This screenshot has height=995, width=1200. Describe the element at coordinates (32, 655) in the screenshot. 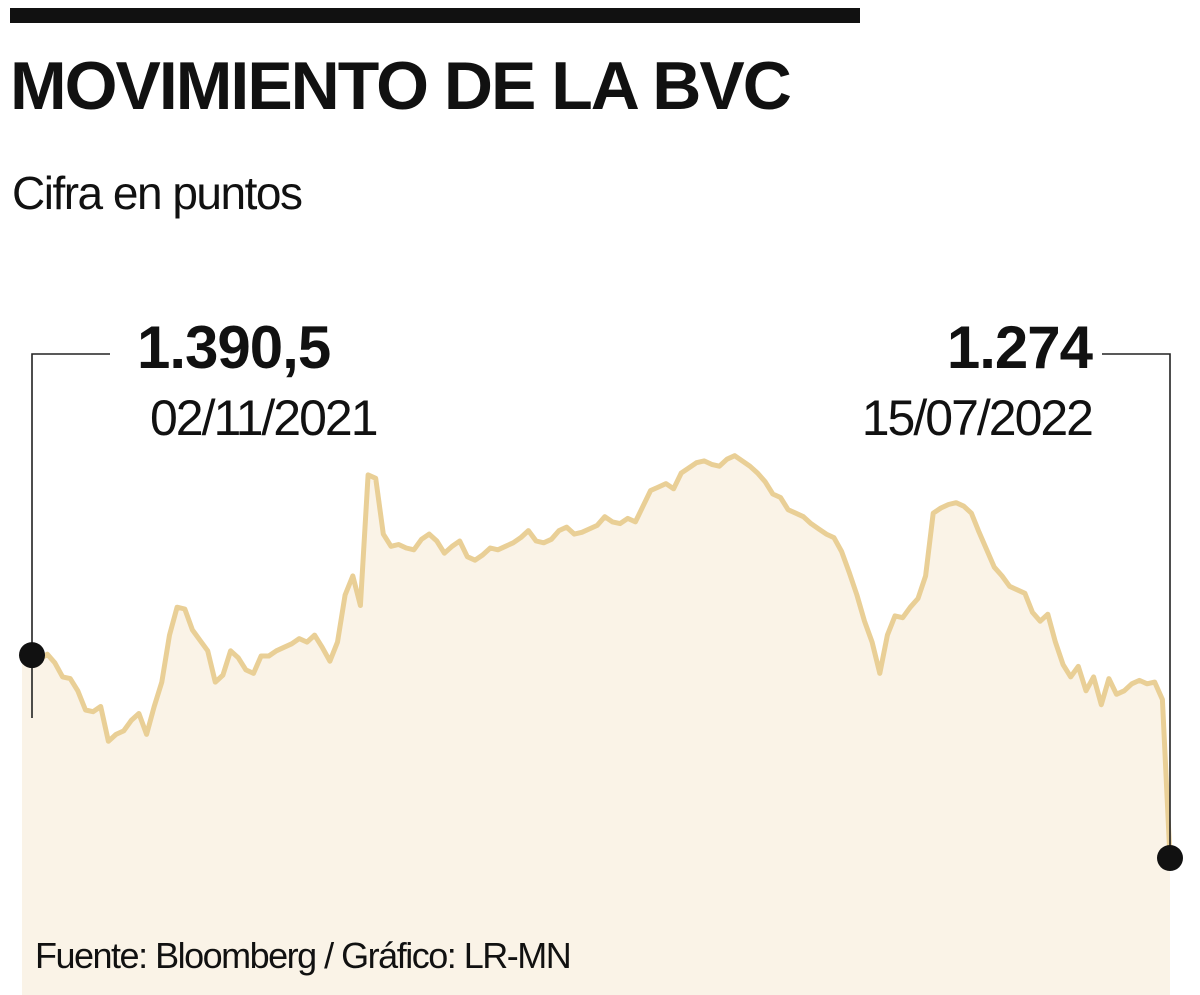

I see `start-point-marker` at that location.